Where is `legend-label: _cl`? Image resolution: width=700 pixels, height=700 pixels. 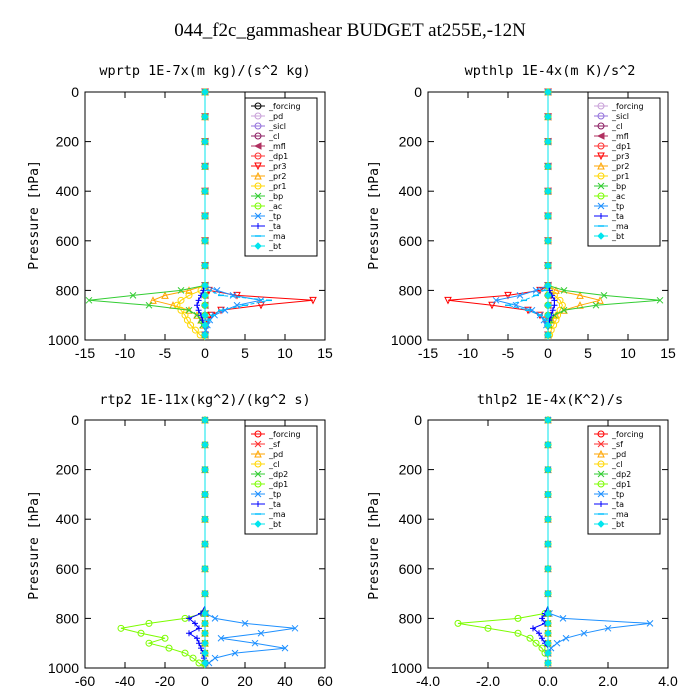
legend-label: _cl is located at coordinates (617, 464).